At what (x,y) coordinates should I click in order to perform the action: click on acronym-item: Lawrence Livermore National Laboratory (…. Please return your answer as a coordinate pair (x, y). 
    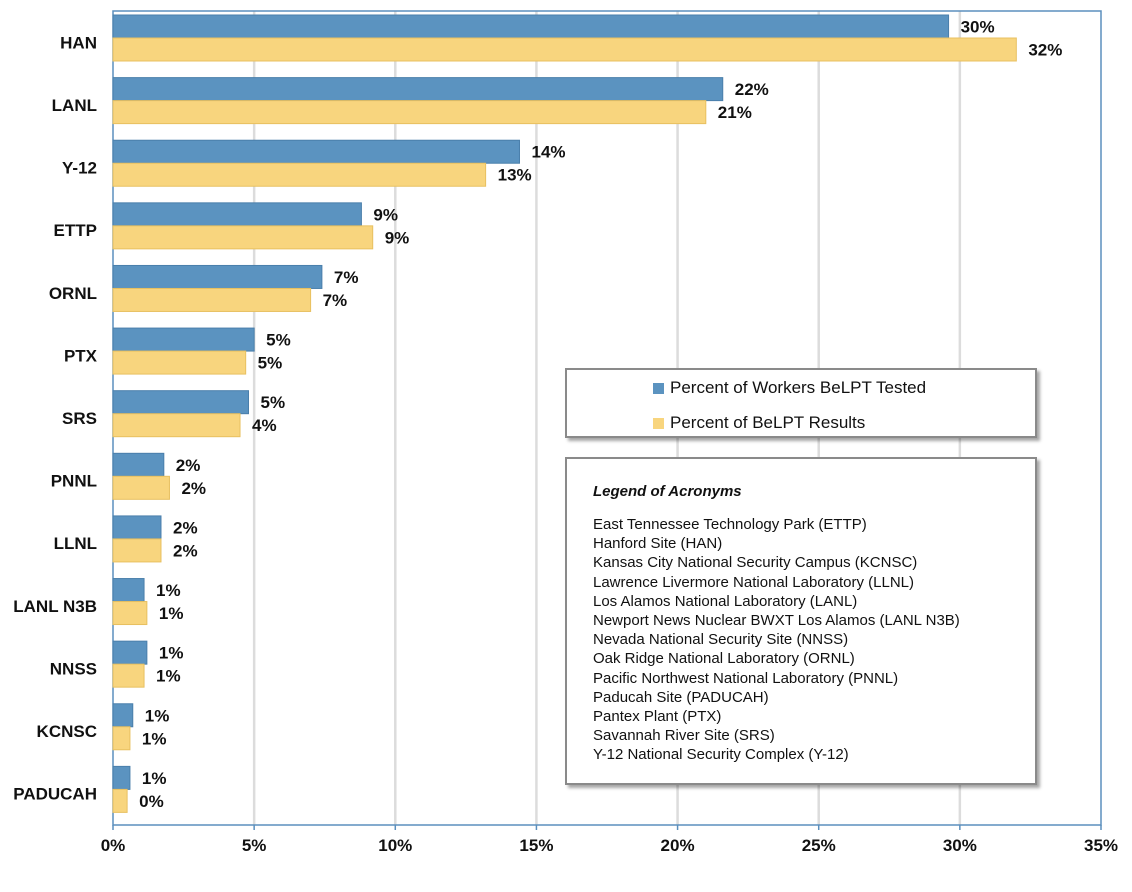
    Looking at the image, I should click on (753, 582).